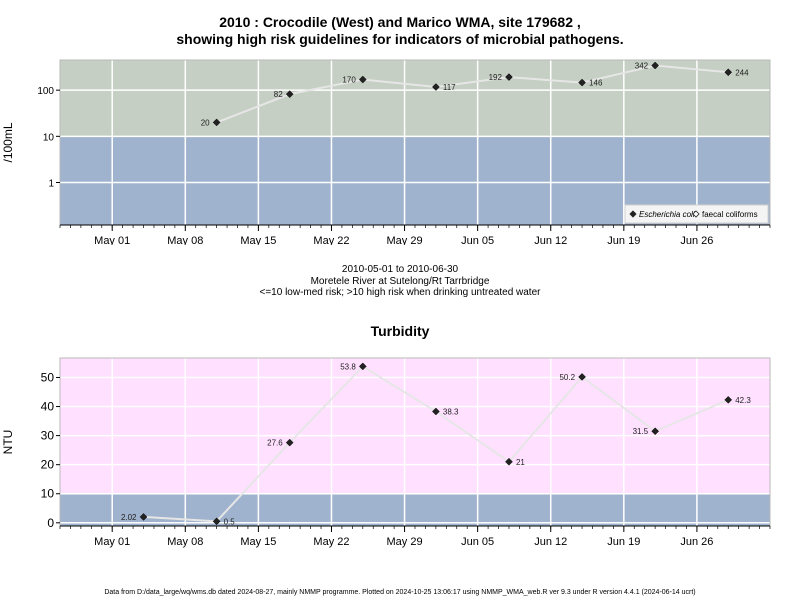 This screenshot has width=800, height=600. I want to click on data-label: 50.2, so click(567, 377).